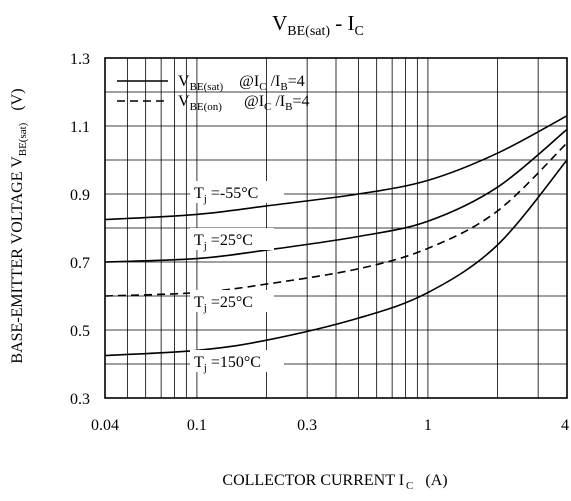  Describe the element at coordinates (318, 25) in the screenshot. I see `chart-title: VBE(sat) - IC` at that location.